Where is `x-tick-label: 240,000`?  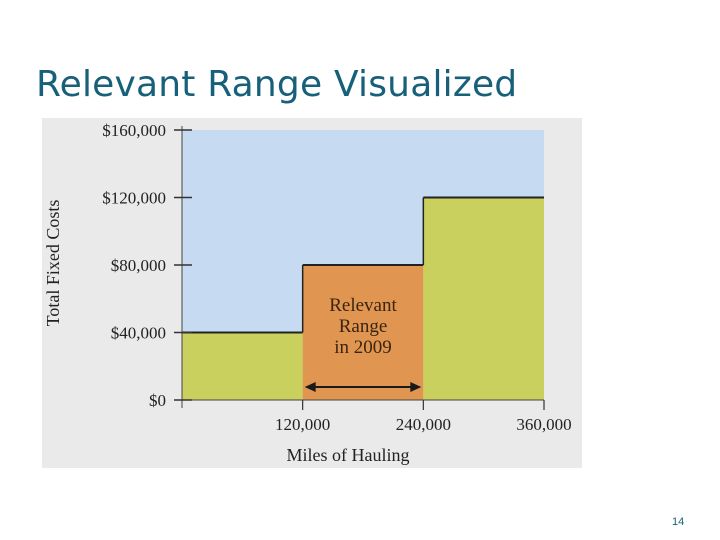
x-tick-label: 240,000 is located at coordinates (423, 424).